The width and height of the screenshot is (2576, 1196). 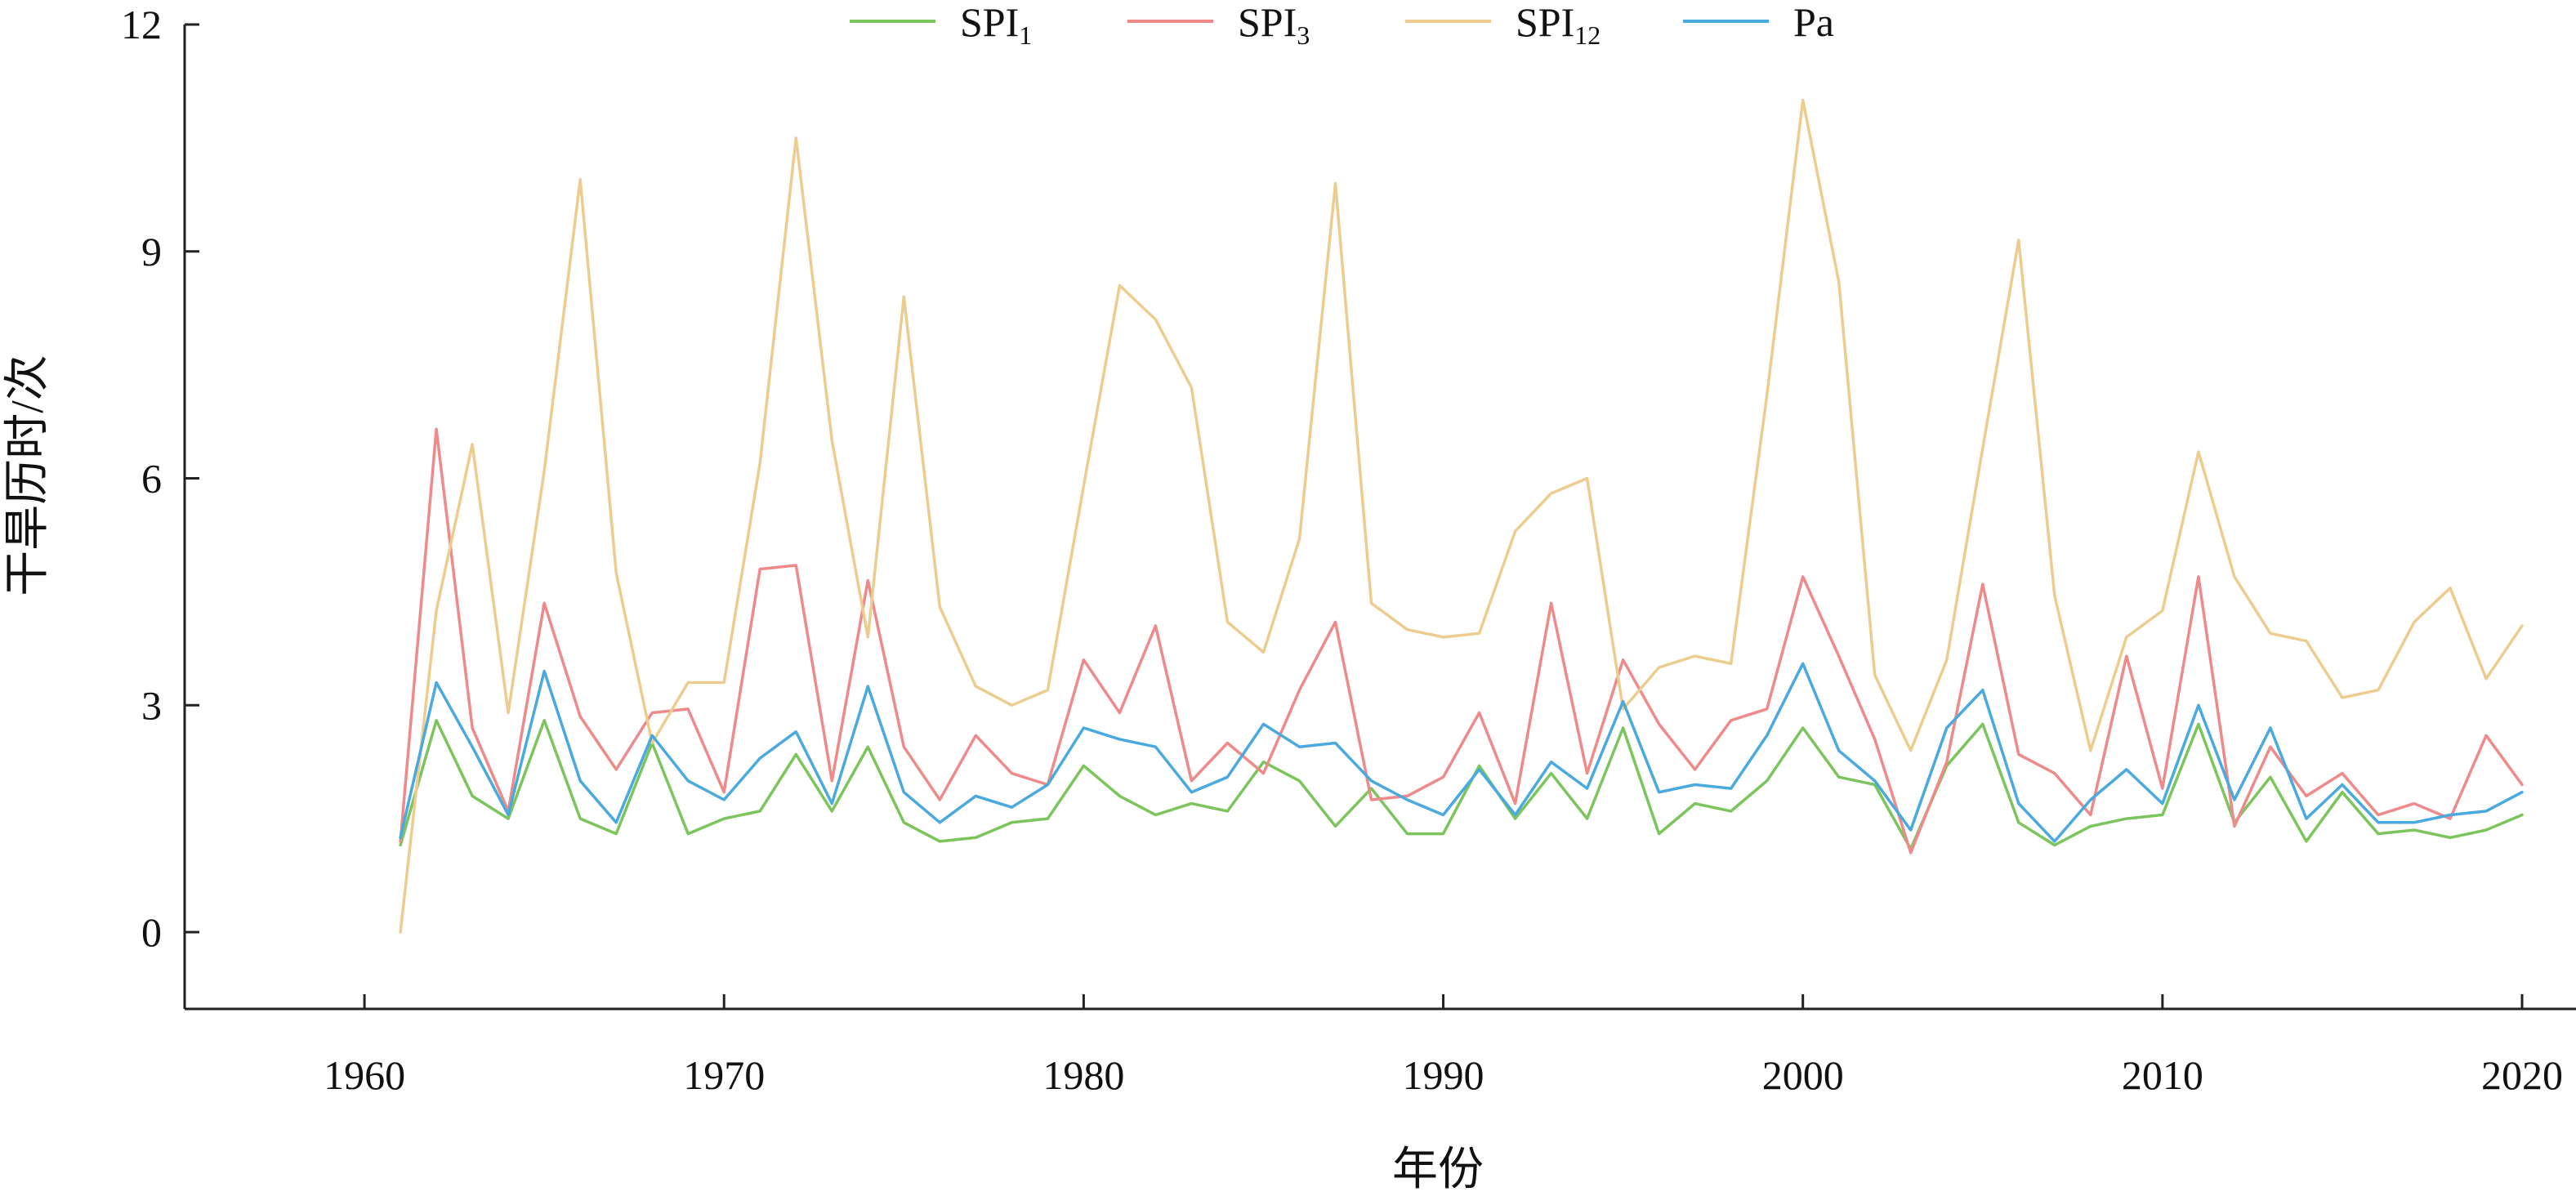 What do you see at coordinates (2163, 1075) in the screenshot?
I see `x-tick-label: 2010` at bounding box center [2163, 1075].